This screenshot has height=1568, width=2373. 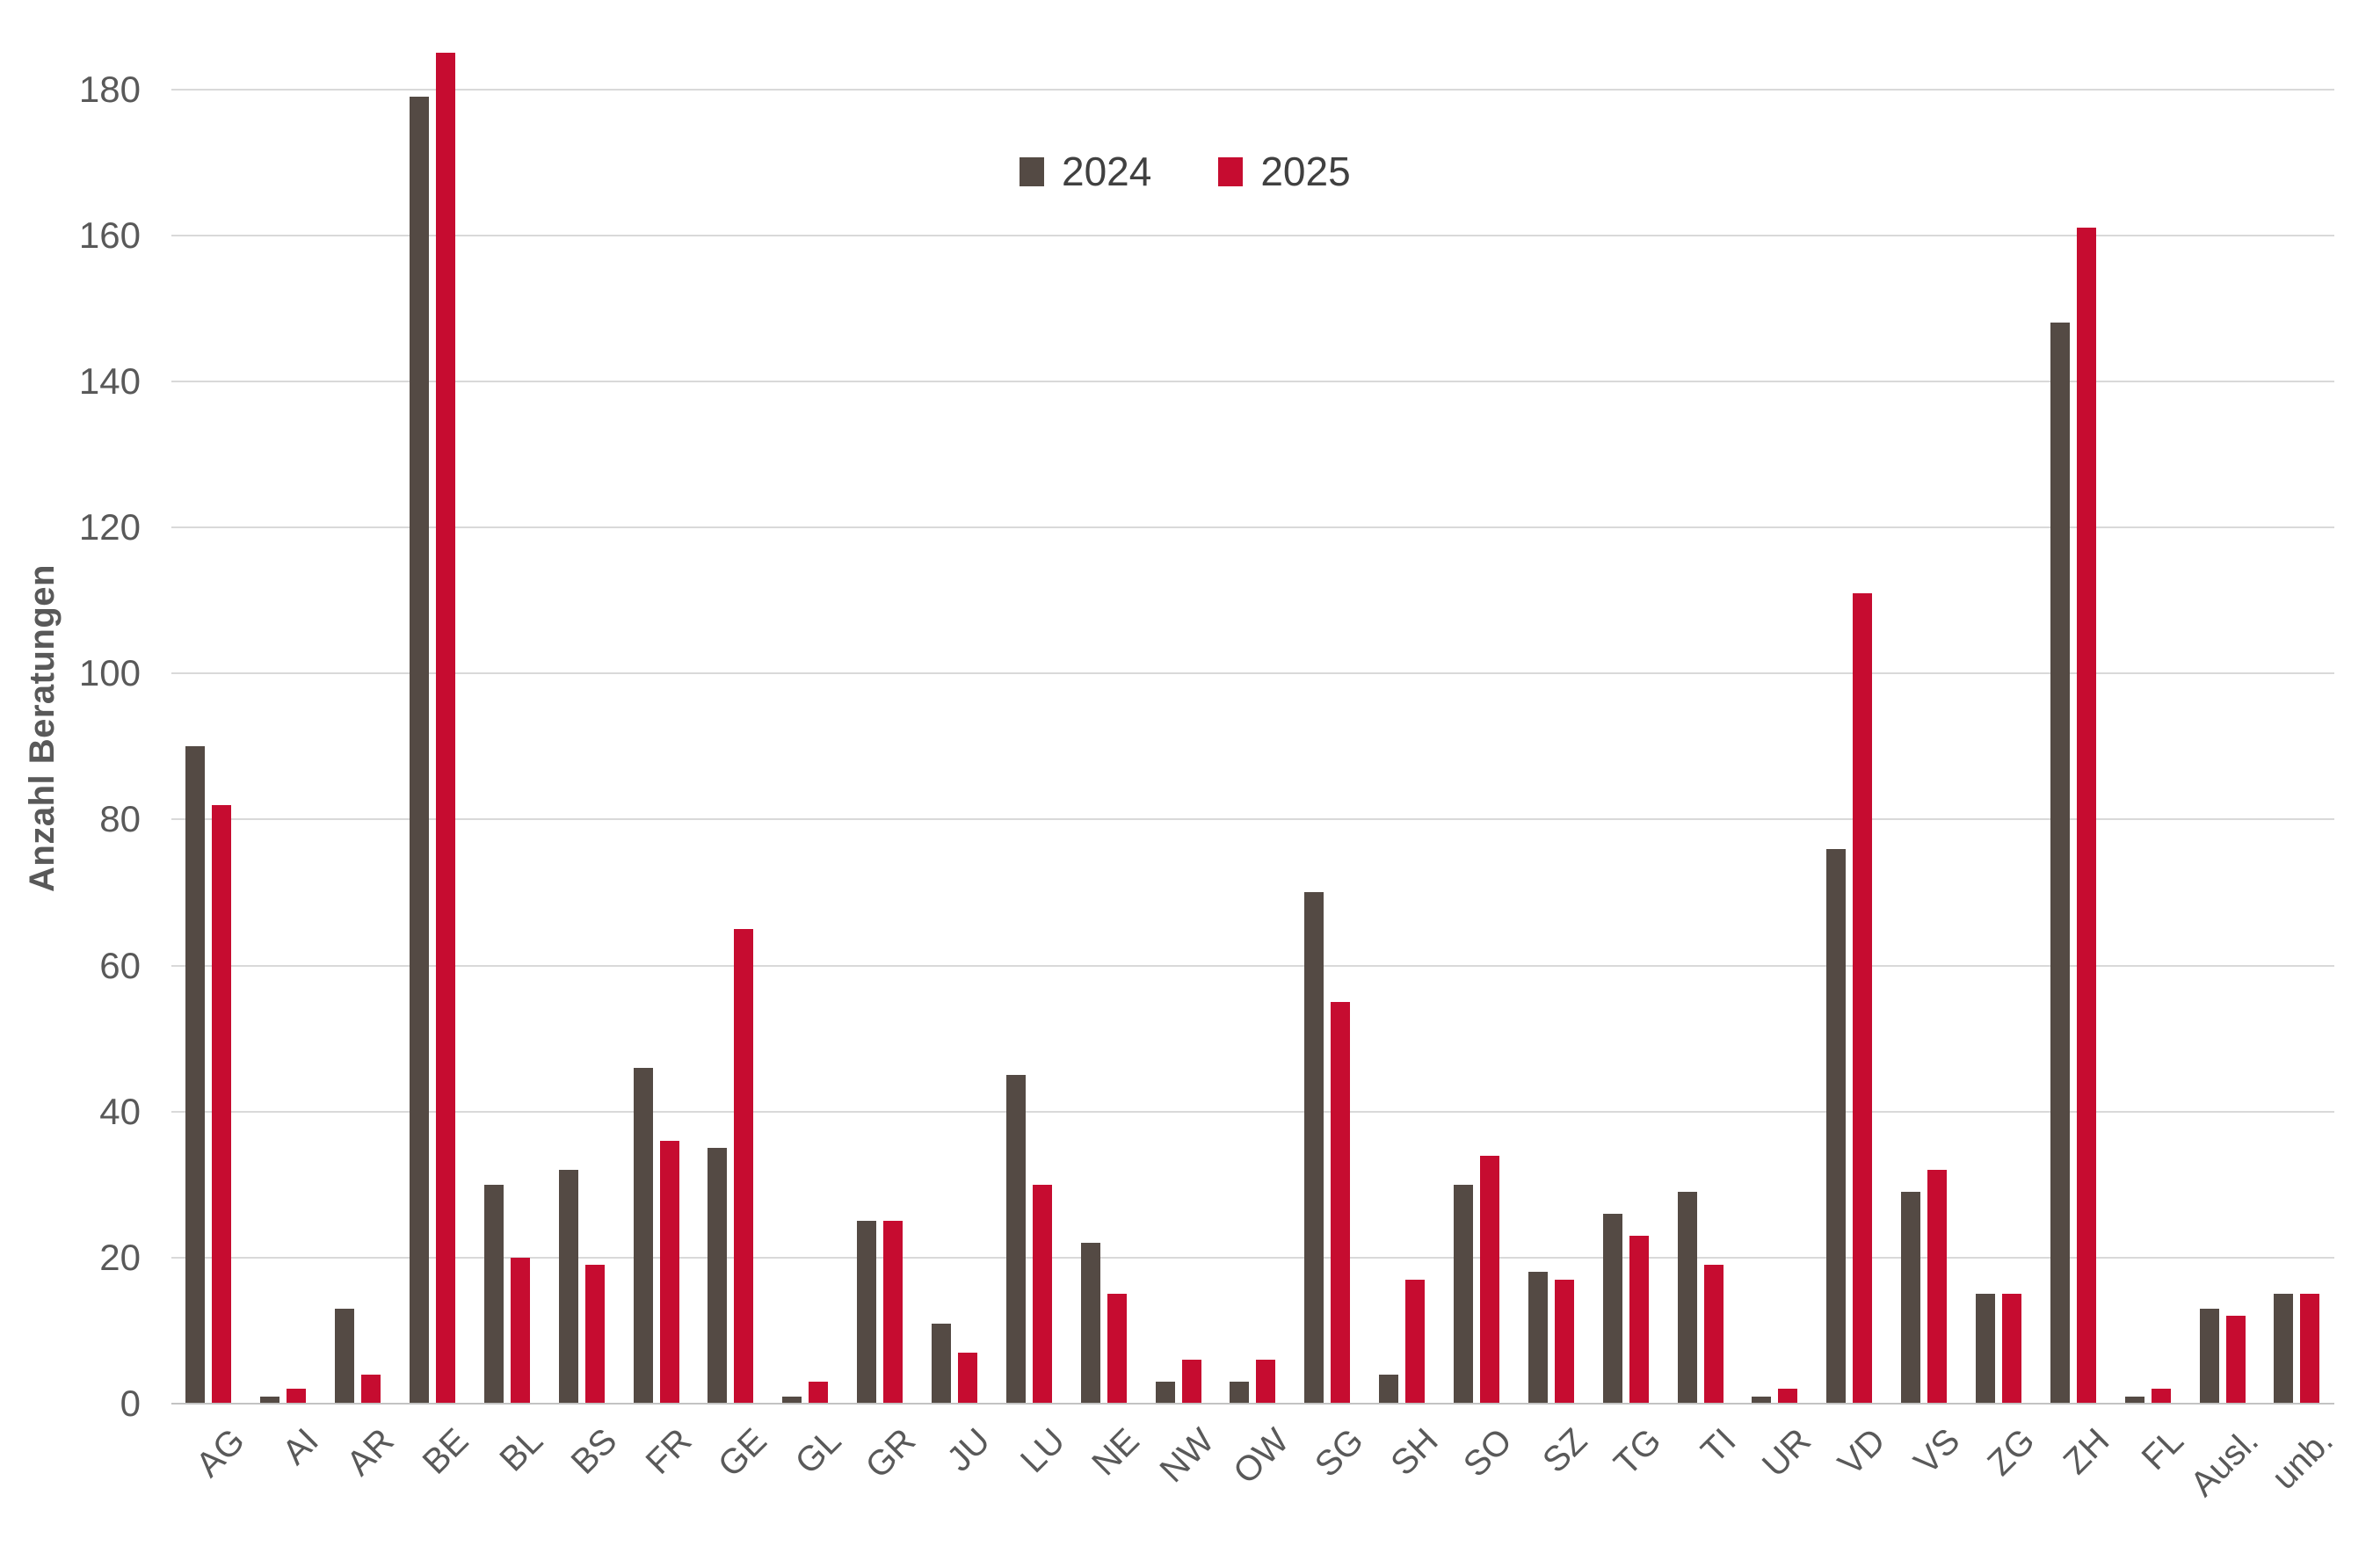 What do you see at coordinates (2297, 728) in the screenshot?
I see `bar-group-unb.` at bounding box center [2297, 728].